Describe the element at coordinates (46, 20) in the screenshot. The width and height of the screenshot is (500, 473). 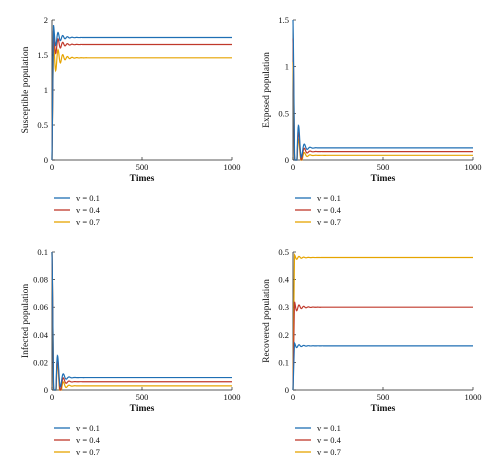
I see `y-tick-label: 2` at that location.